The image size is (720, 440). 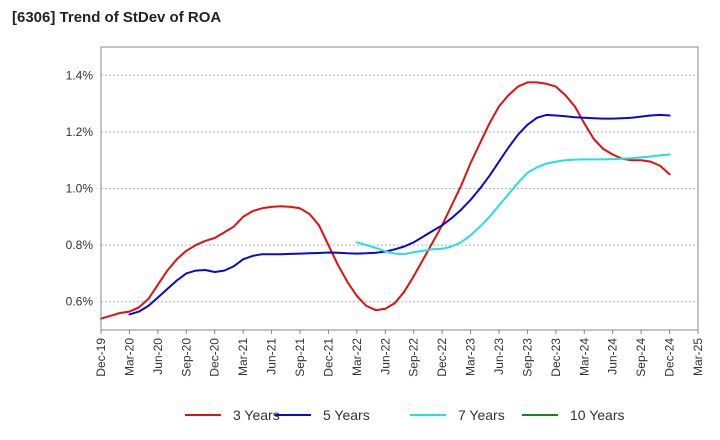 What do you see at coordinates (471, 357) in the screenshot?
I see `x-tick-label: Mar-23` at bounding box center [471, 357].